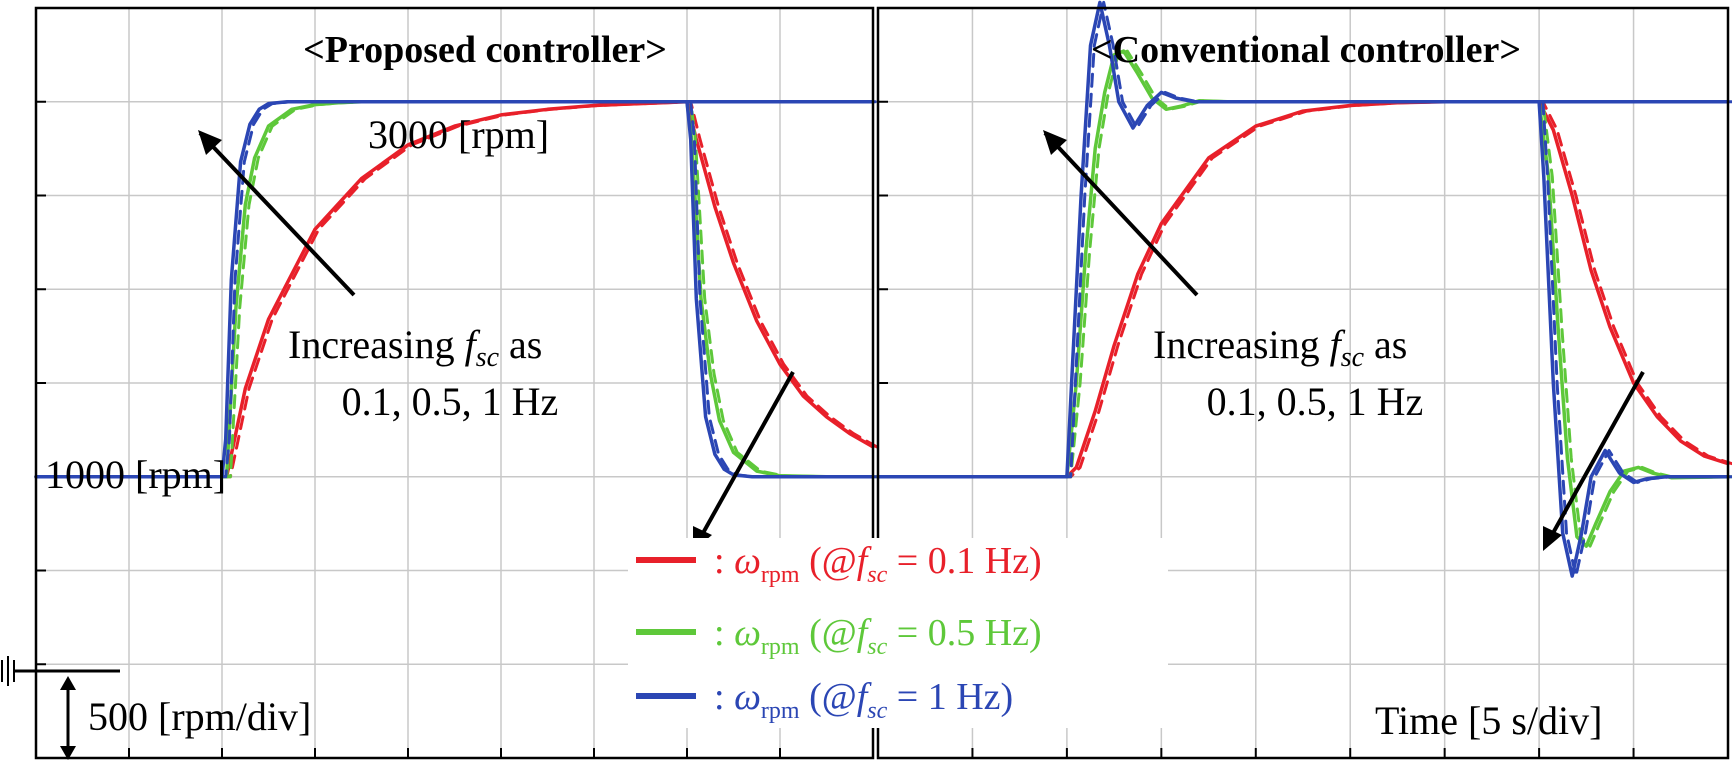 This screenshot has height=768, width=1732. Describe the element at coordinates (1055, 142) in the screenshot. I see `arrow-right-up-head` at that location.